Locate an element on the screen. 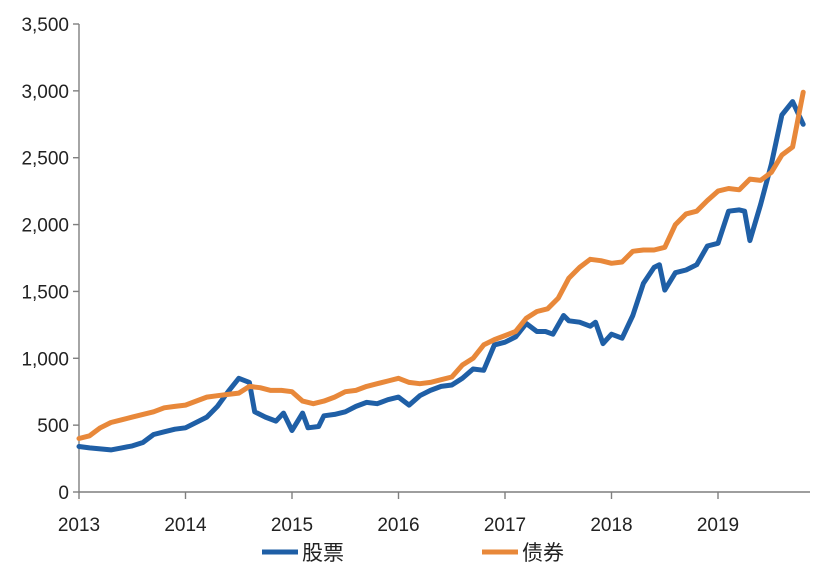 The height and width of the screenshot is (572, 828). y-tick-label: 500 is located at coordinates (53, 426).